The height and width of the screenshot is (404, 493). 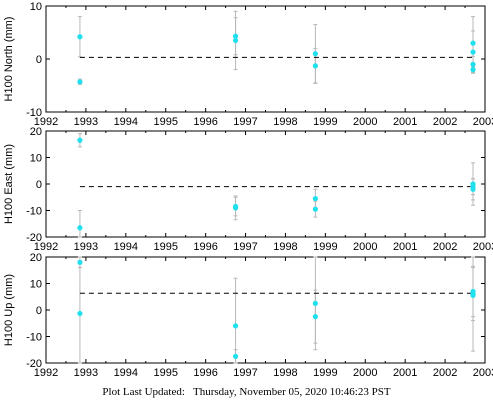 I want to click on y-axis-label: H100 North (mm), so click(x=9, y=59).